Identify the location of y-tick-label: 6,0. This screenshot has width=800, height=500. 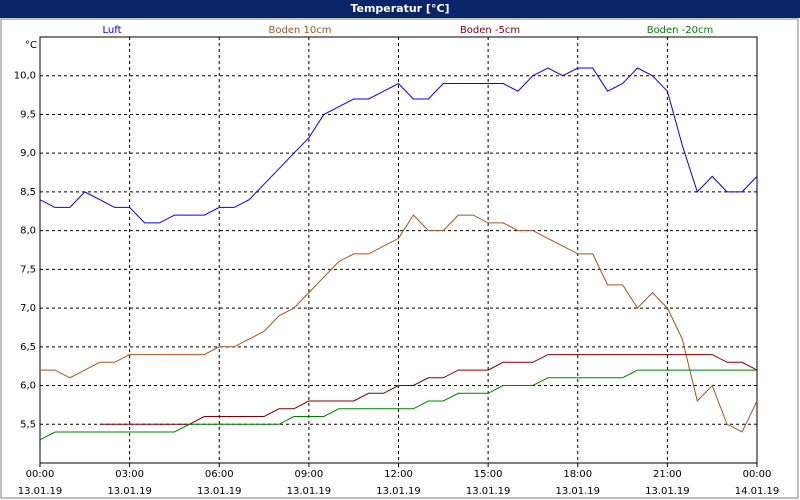
(28, 386).